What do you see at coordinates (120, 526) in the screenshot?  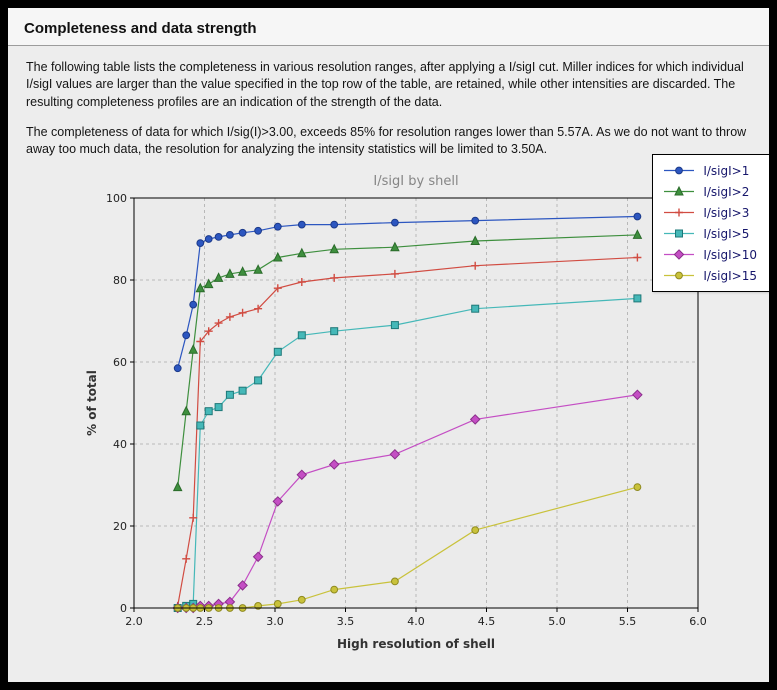 I see `svg-text: 20` at bounding box center [120, 526].